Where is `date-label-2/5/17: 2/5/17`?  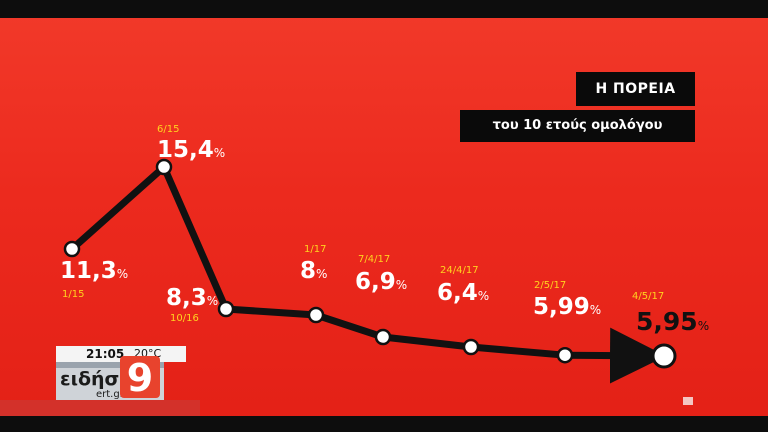 date-label-2/5/17: 2/5/17 is located at coordinates (550, 285).